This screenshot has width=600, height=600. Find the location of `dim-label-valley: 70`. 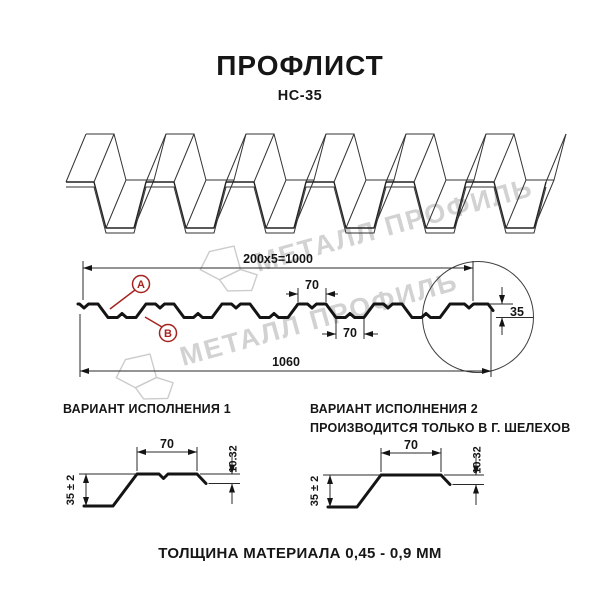

dim-label-valley: 70 is located at coordinates (350, 333).